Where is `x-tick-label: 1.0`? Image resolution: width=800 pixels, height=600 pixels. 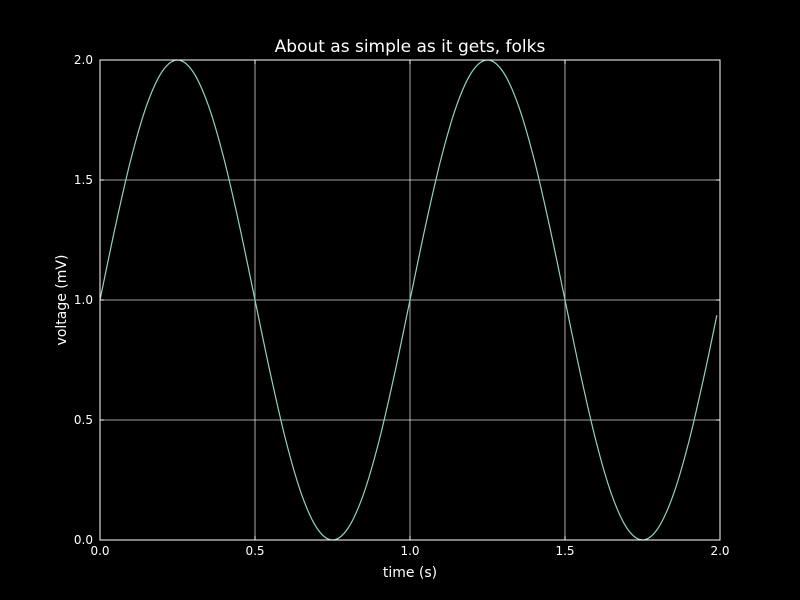 x-tick-label: 1.0 is located at coordinates (409, 551).